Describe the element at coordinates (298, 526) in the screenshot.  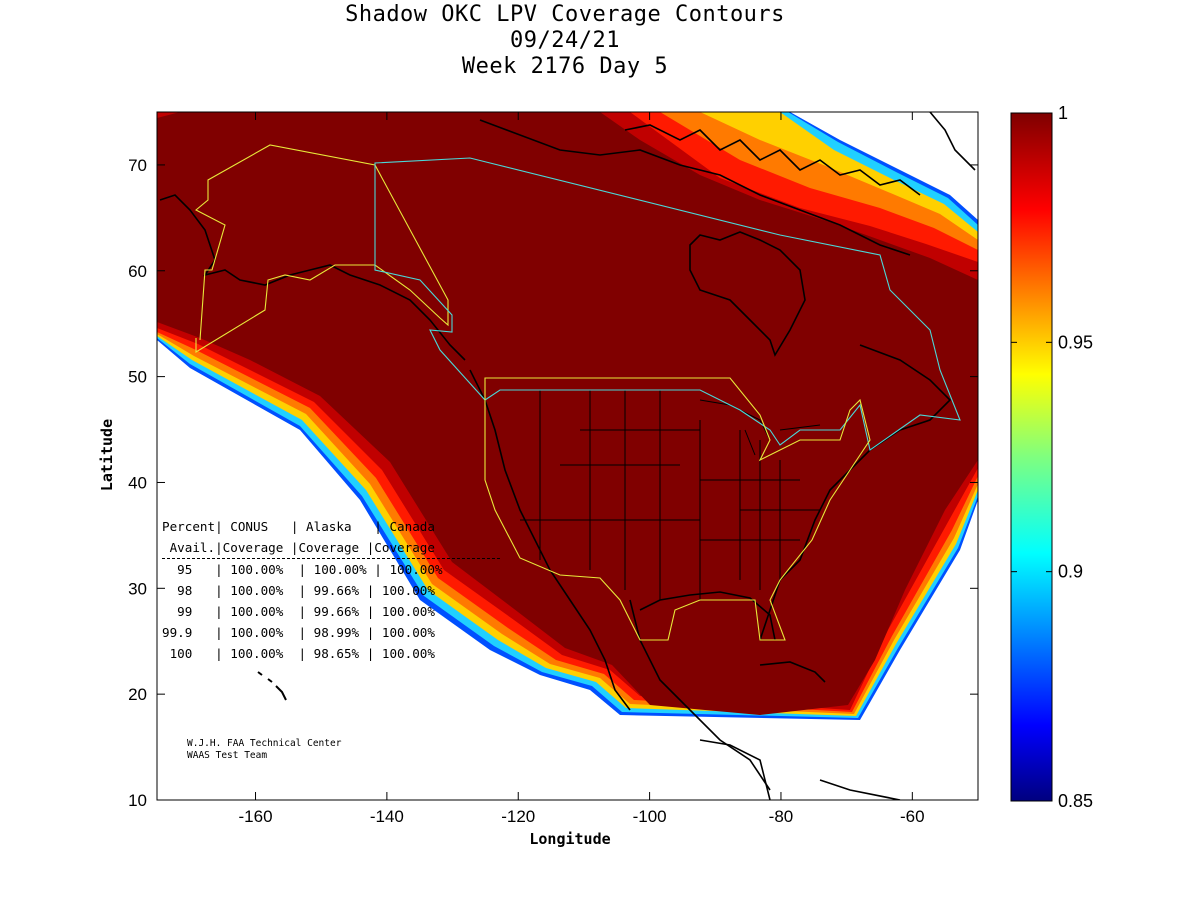
I see `stats-header-1: Percent| CONUS | Alaska | Canada` at that location.